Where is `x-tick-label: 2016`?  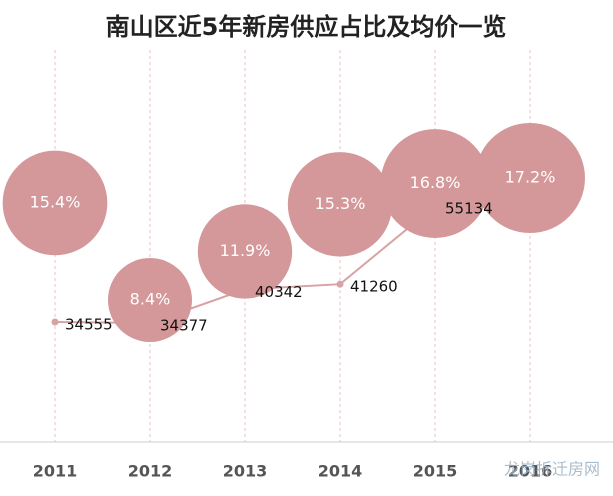
x-tick-label: 2016 is located at coordinates (530, 471).